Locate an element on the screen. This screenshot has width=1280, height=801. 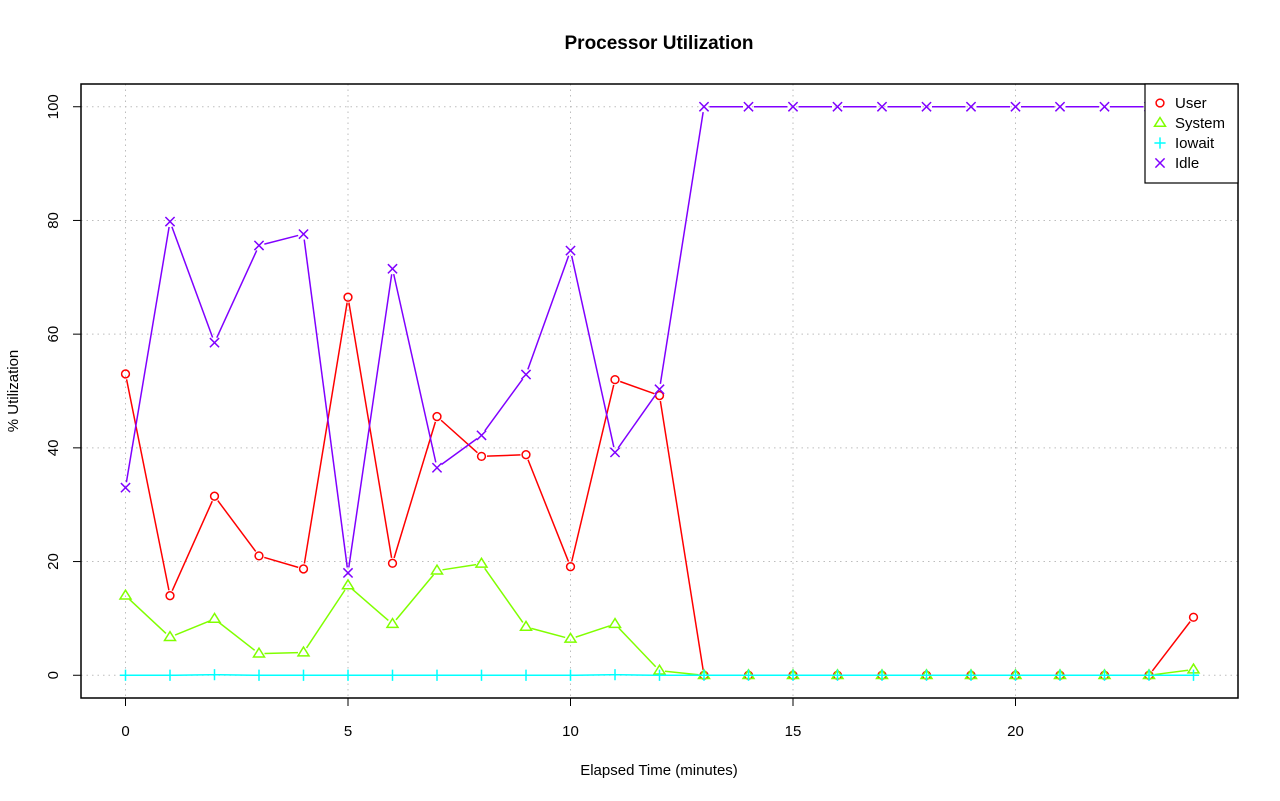
series-iowait is located at coordinates (659, 675).